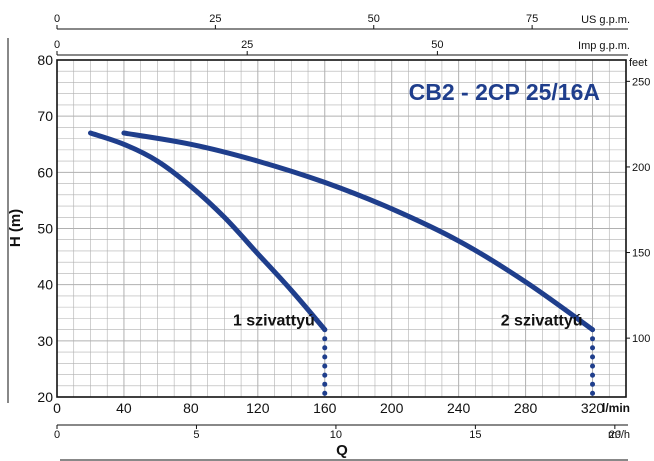 The width and height of the screenshot is (654, 461). Describe the element at coordinates (641, 254) in the screenshot. I see `feet-tick-label: 150` at that location.